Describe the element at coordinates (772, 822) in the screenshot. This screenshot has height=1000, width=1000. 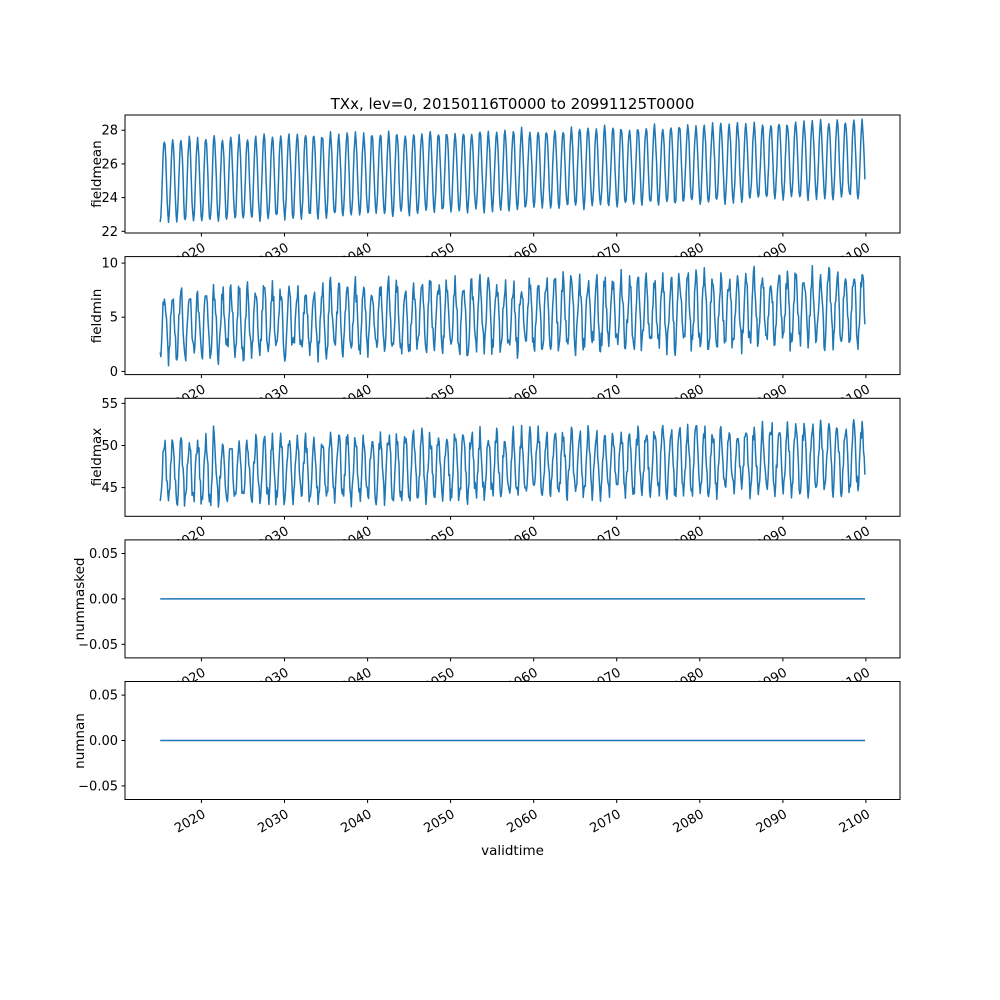
I see `x-tick-label: 2090` at that location.